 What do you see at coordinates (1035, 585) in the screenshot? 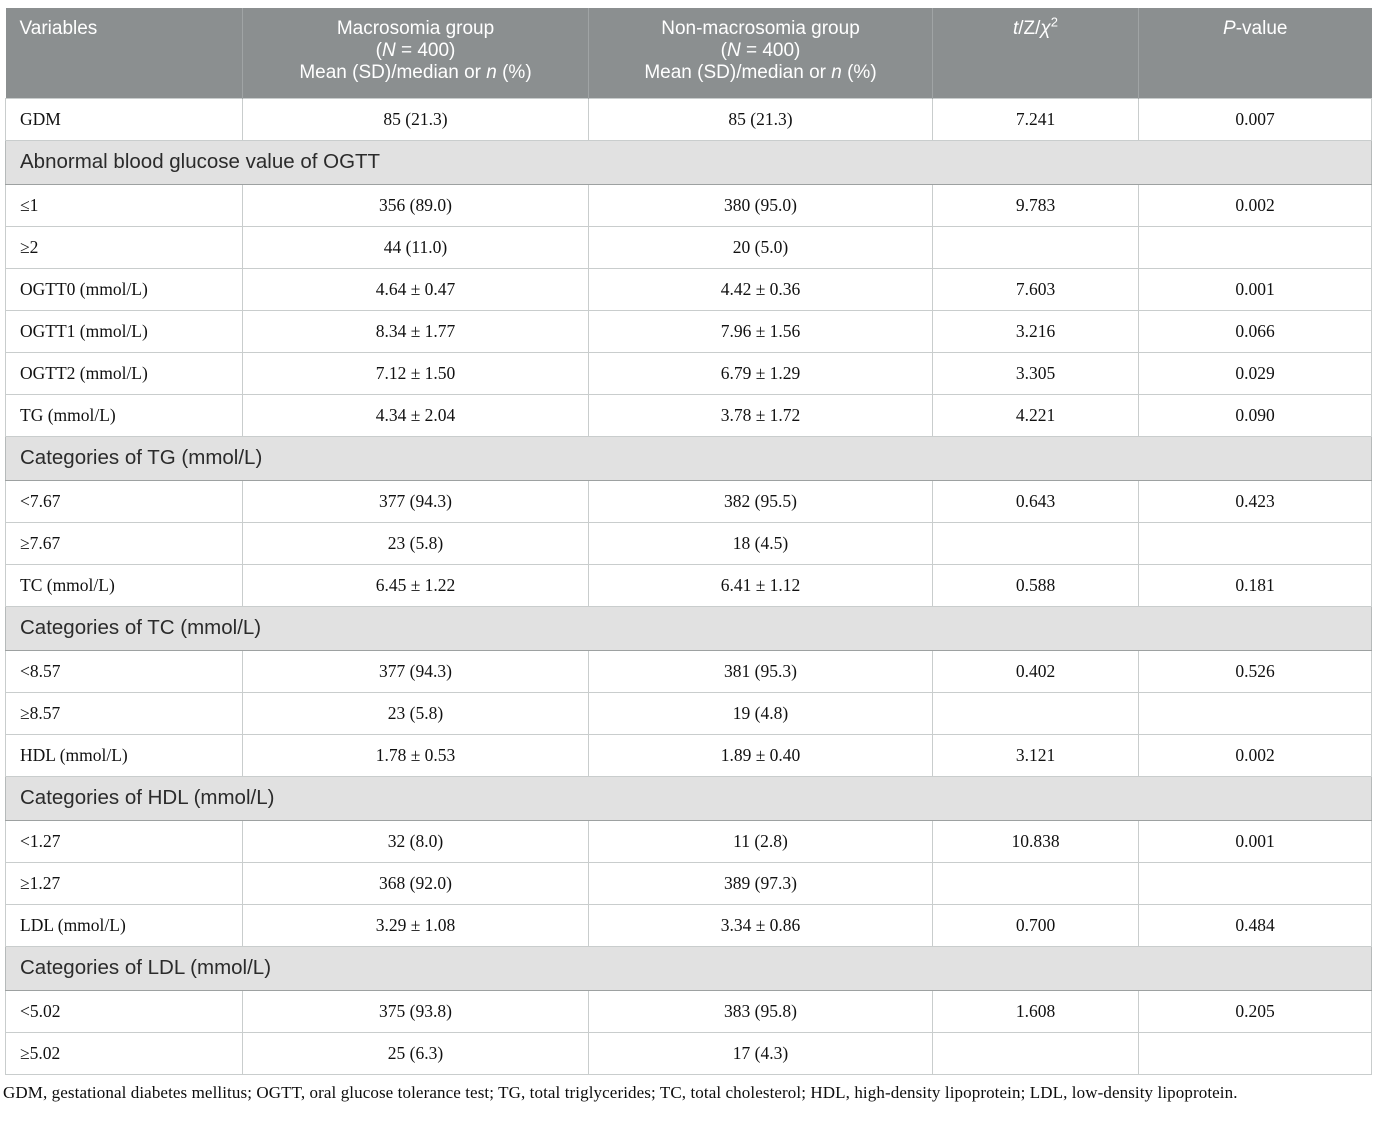
I see `value-cell: 0.588` at bounding box center [1035, 585].